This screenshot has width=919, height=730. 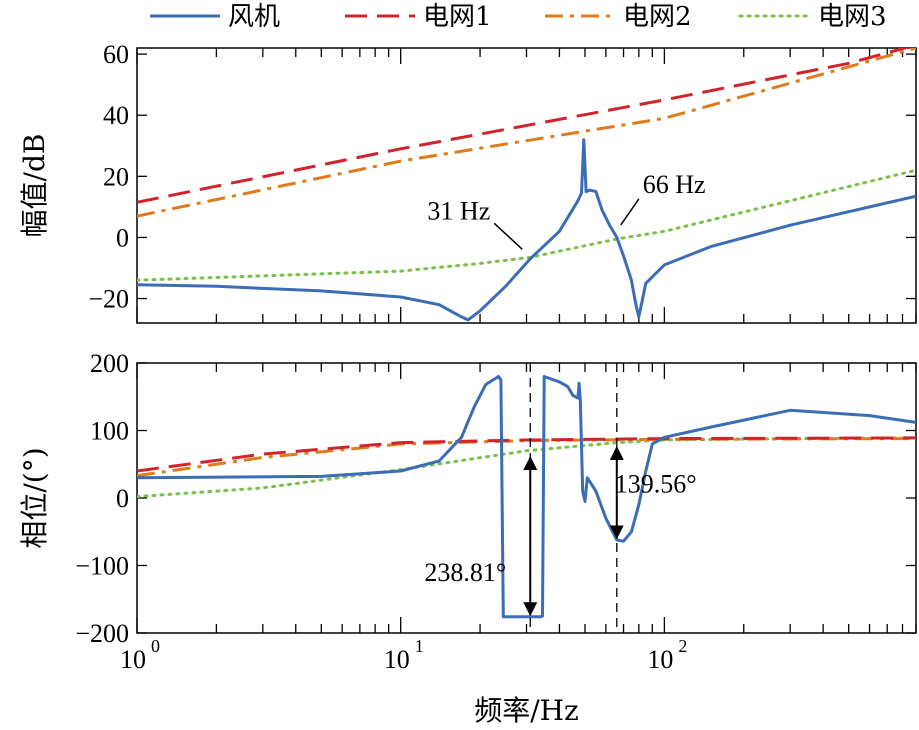 I want to click on magnitude-y-tick-label: −20, so click(x=108, y=299).